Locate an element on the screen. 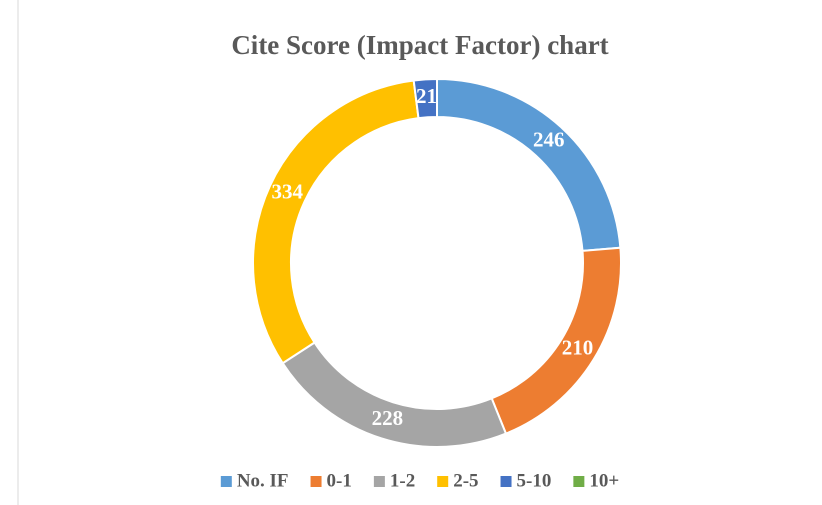 Image resolution: width=822 pixels, height=505 pixels. legend-label: 5-10 is located at coordinates (534, 480).